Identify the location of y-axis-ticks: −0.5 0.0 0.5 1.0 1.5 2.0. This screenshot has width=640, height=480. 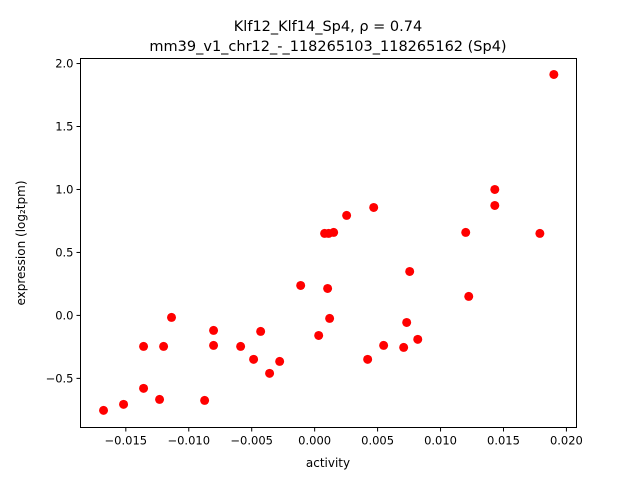
(63, 221).